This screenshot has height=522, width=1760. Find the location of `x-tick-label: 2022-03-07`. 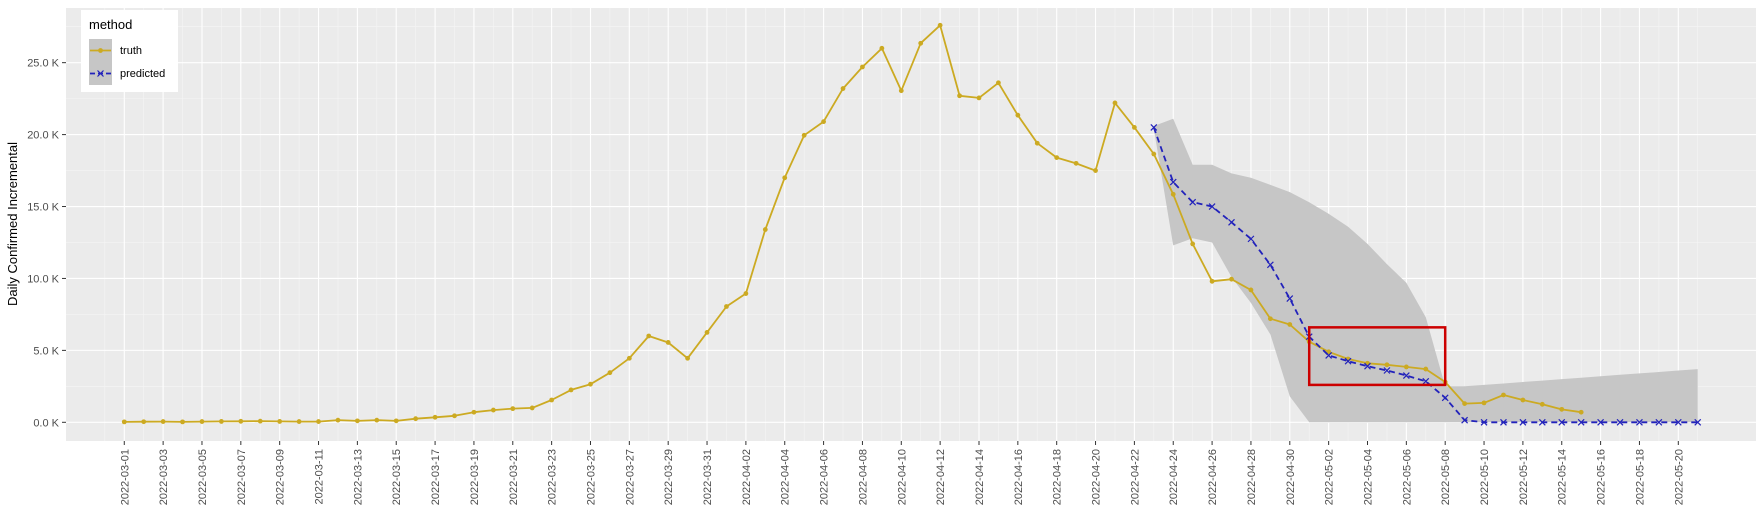

x-tick-label: 2022-03-07 is located at coordinates (242, 477).